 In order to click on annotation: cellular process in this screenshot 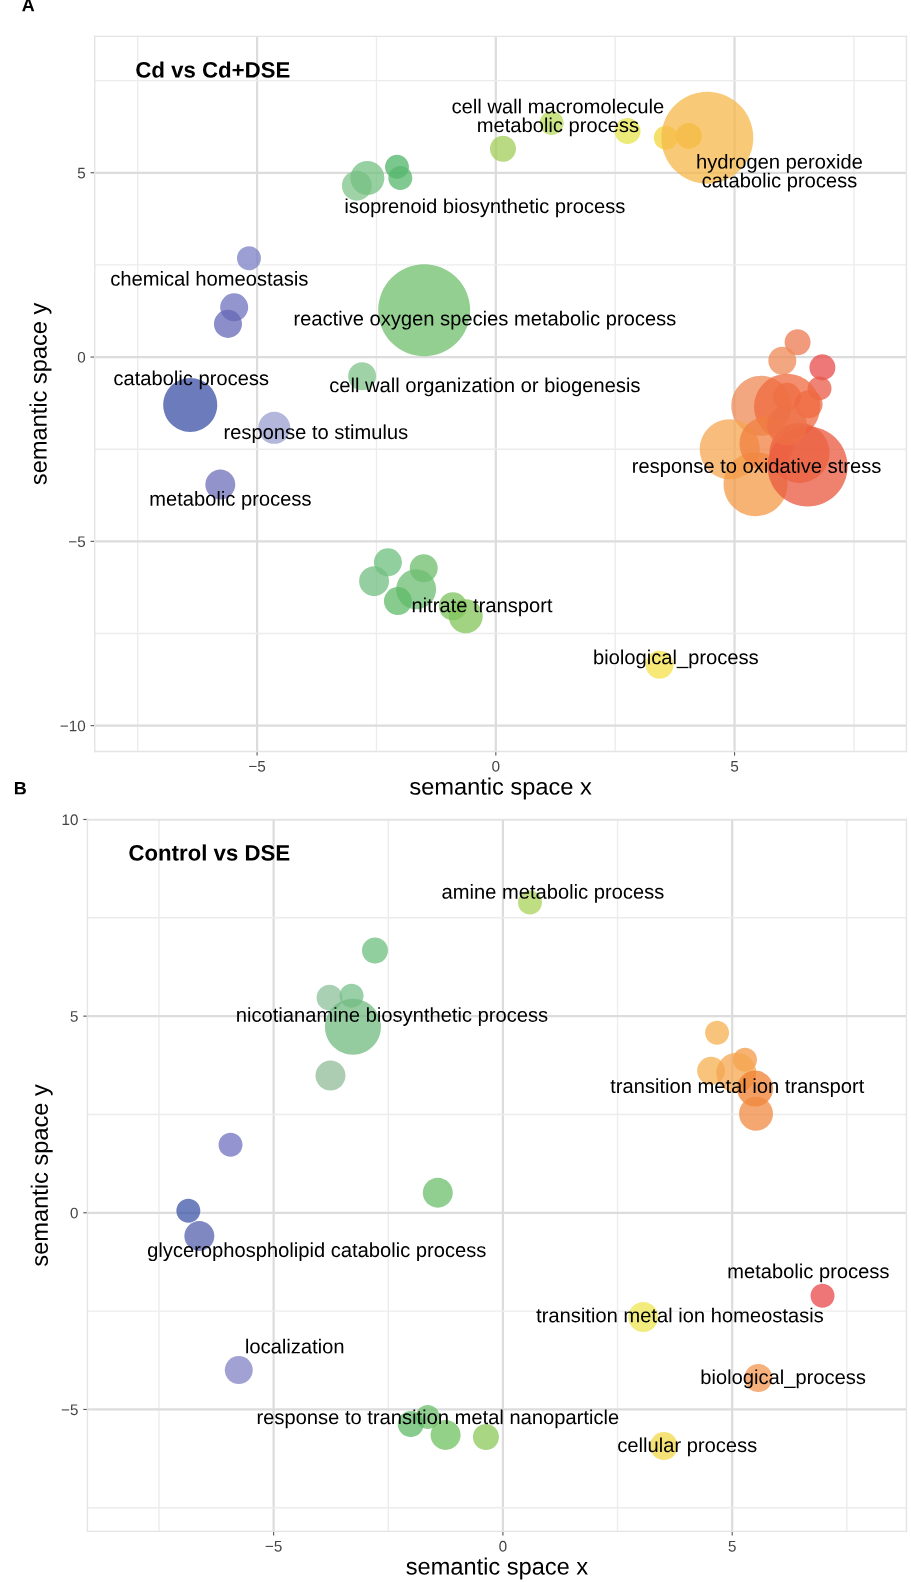, I will do `click(687, 1447)`.